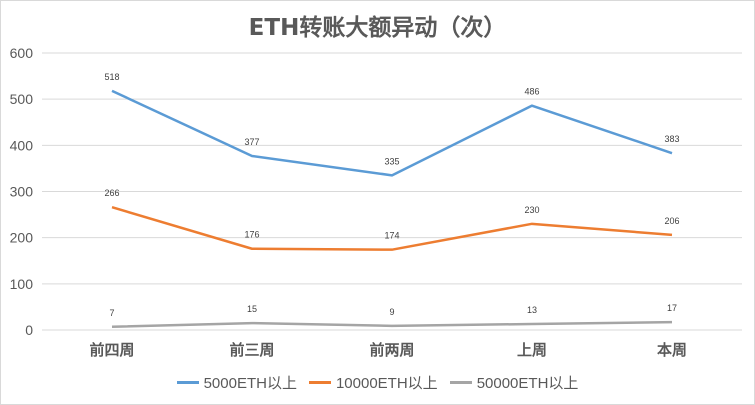 The width and height of the screenshot is (755, 405). What do you see at coordinates (251, 350) in the screenshot?
I see `x-tick-label: 前三周` at bounding box center [251, 350].